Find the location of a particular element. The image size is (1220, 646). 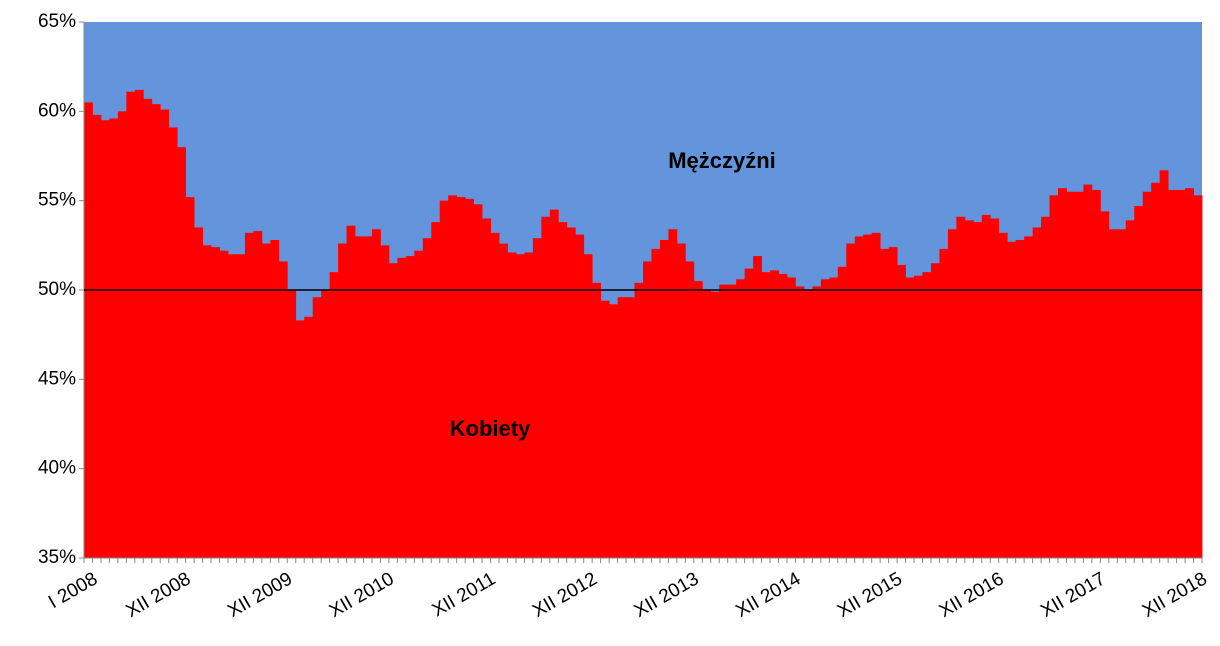

x-tick-label: XII 2011 is located at coordinates (464, 594).